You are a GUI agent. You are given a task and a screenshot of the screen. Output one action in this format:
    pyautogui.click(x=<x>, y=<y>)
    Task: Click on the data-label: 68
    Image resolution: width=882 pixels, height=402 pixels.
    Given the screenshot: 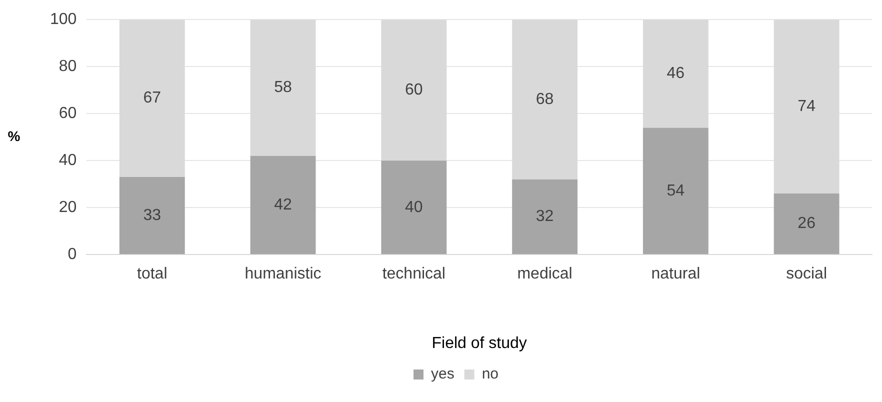 What is the action you would take?
    pyautogui.click(x=545, y=99)
    